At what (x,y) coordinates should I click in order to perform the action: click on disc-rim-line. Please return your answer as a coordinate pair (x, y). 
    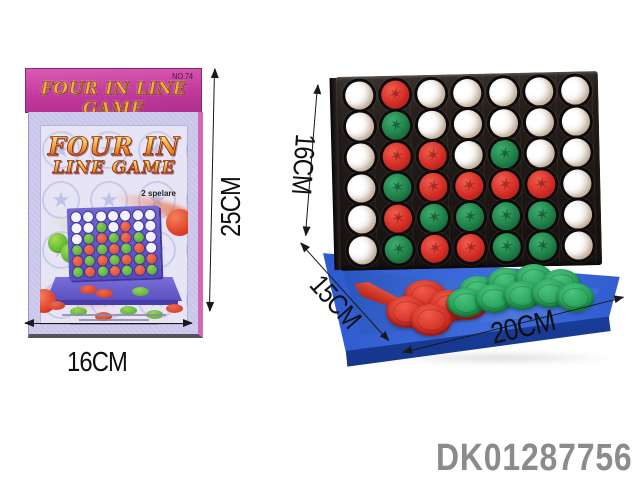
    Looking at the image, I should click on (431, 320).